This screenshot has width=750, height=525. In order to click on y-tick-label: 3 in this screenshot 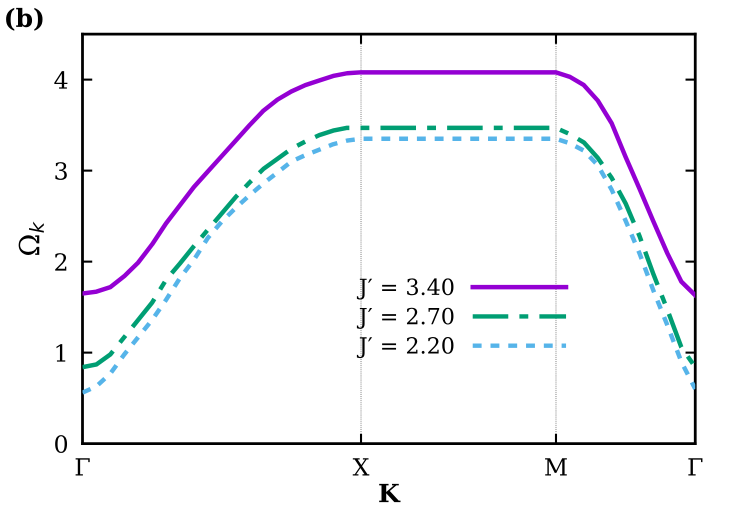, I will do `click(61, 171)`.